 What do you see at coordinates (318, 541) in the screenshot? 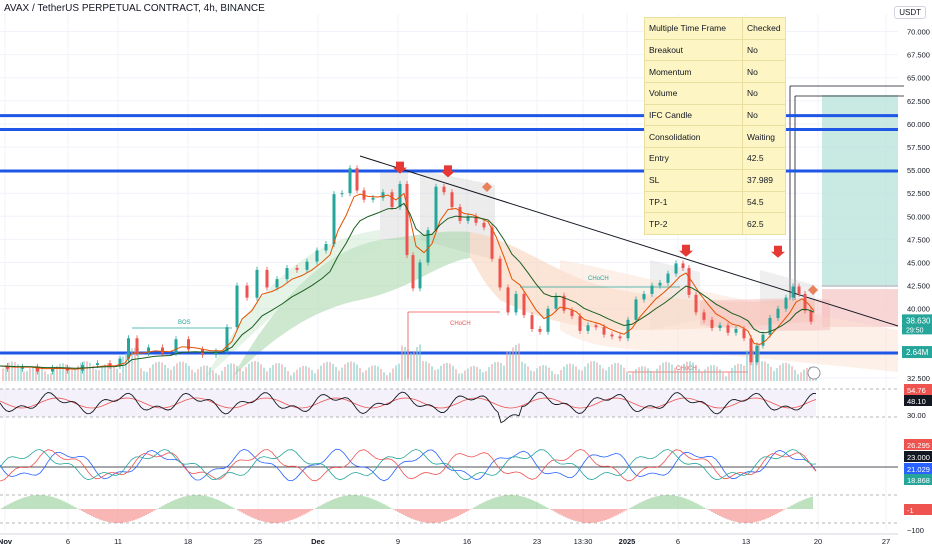
I see `time-tick-label: Dec` at bounding box center [318, 541].